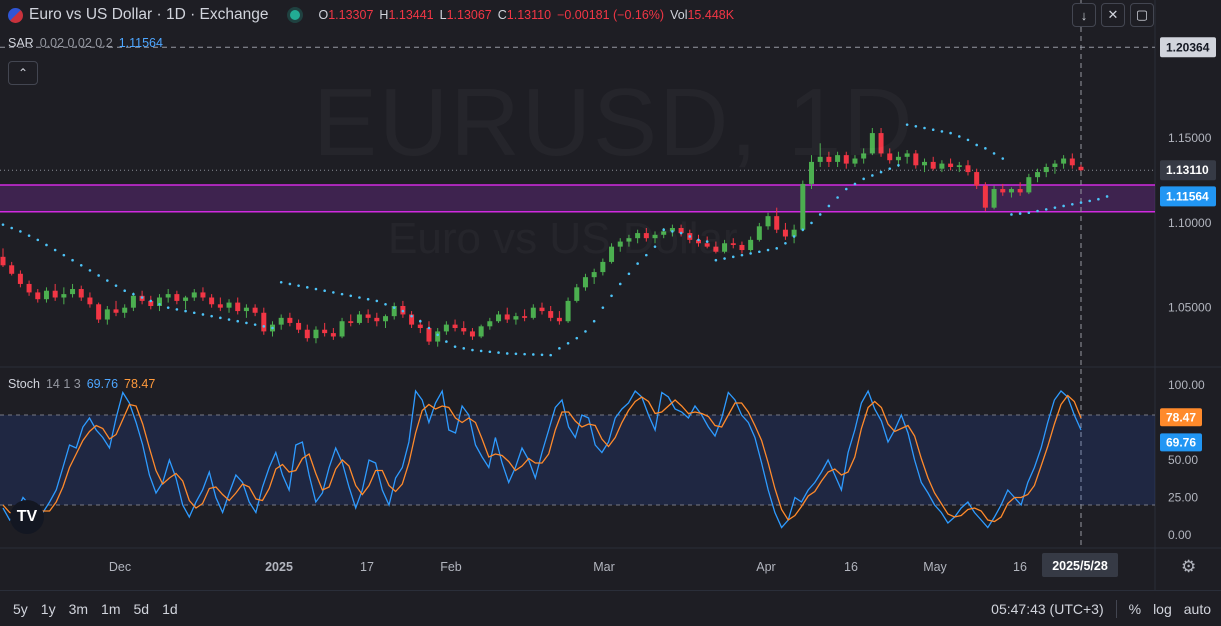  Describe the element at coordinates (170, 608) in the screenshot. I see `range-1d: 1d` at that location.